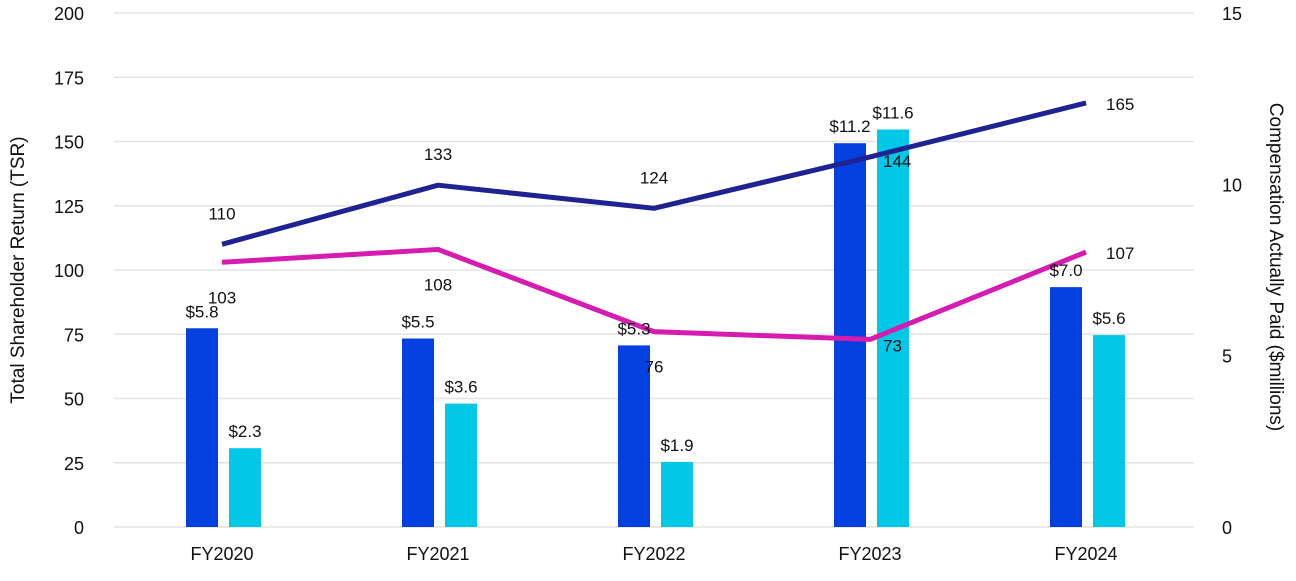  I want to click on left-tick-label: 50, so click(74, 400).